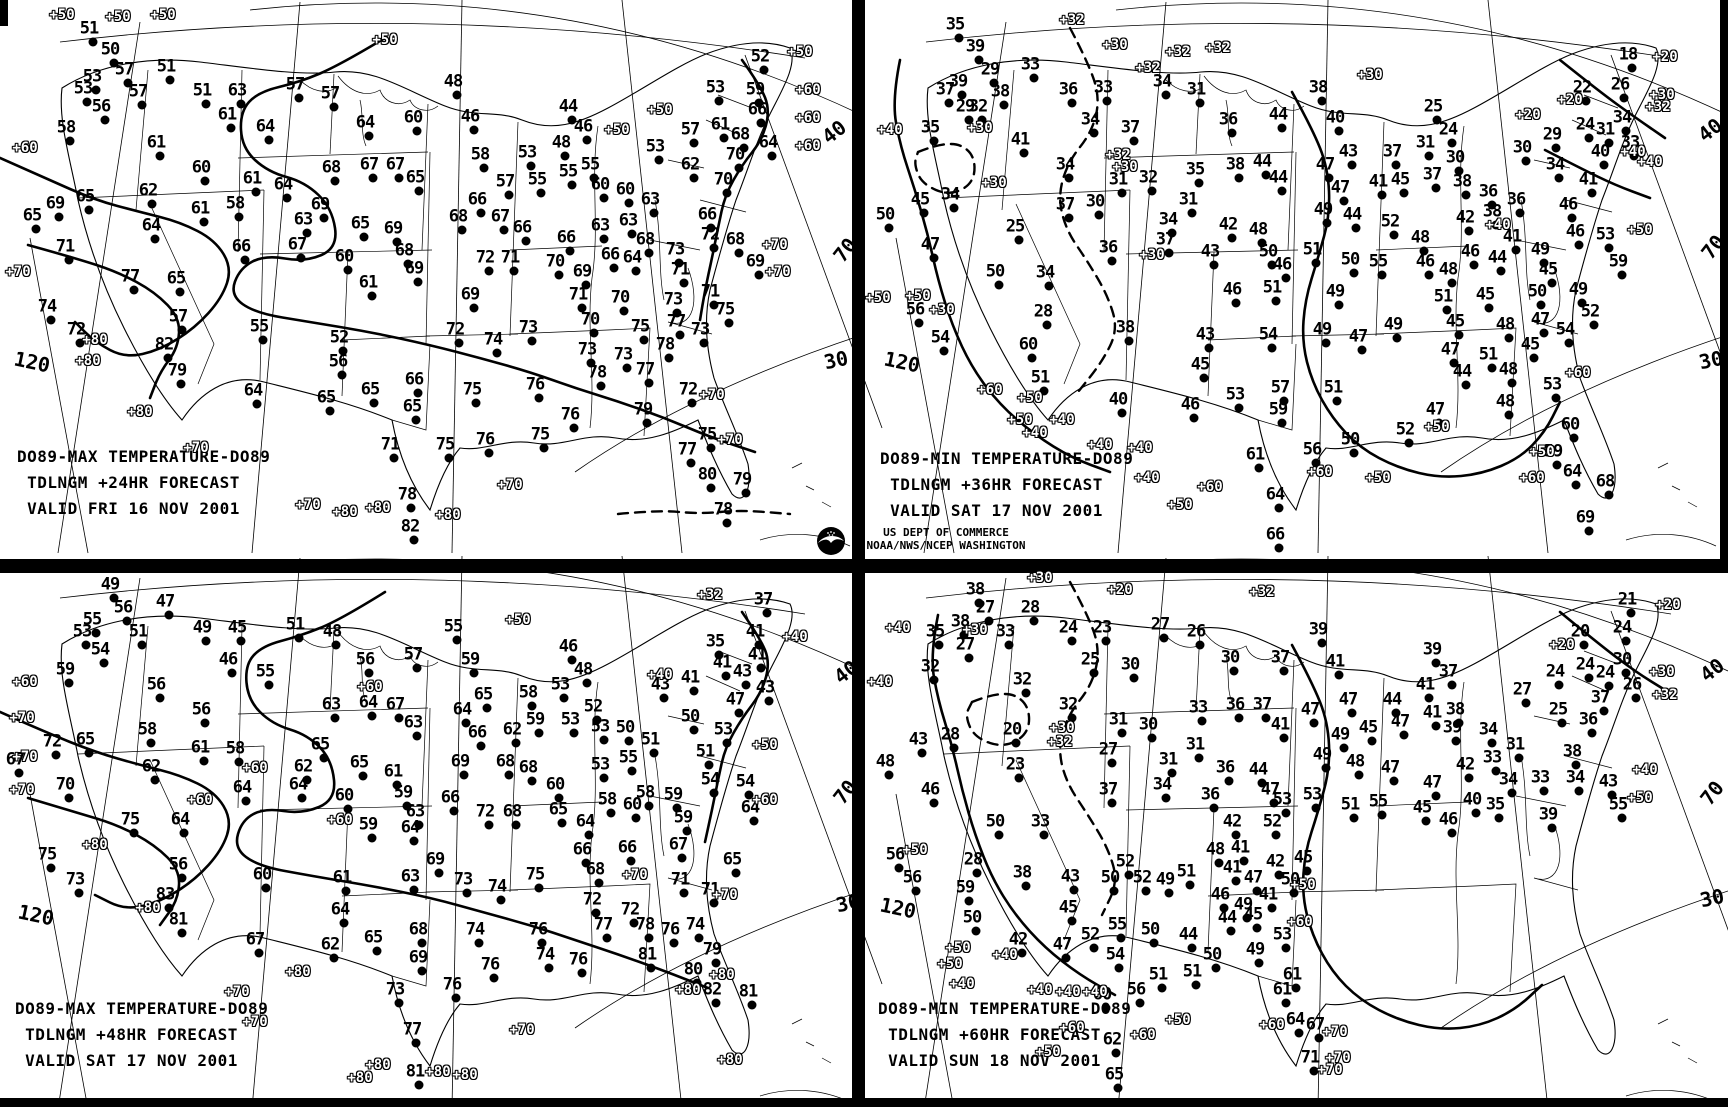 This screenshot has width=1728, height=1107. Describe the element at coordinates (720, 124) in the screenshot. I see `station-temp: 61` at that location.